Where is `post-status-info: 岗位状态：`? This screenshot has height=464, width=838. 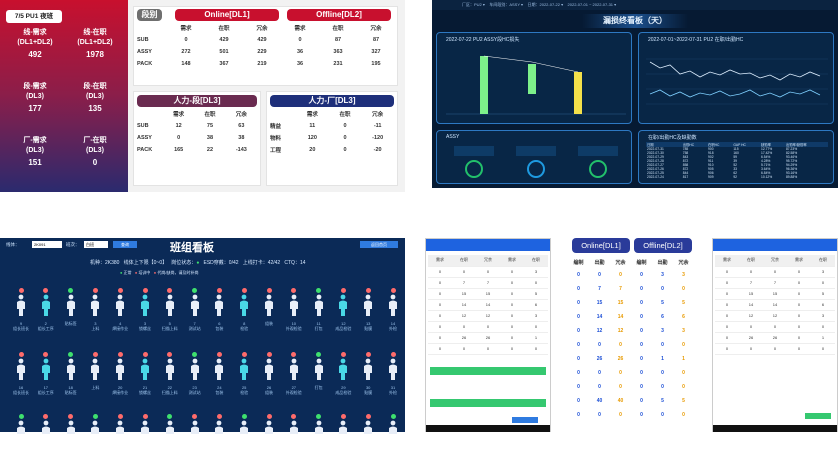
post-status-info: 岗位状态： is located at coordinates (184, 263).